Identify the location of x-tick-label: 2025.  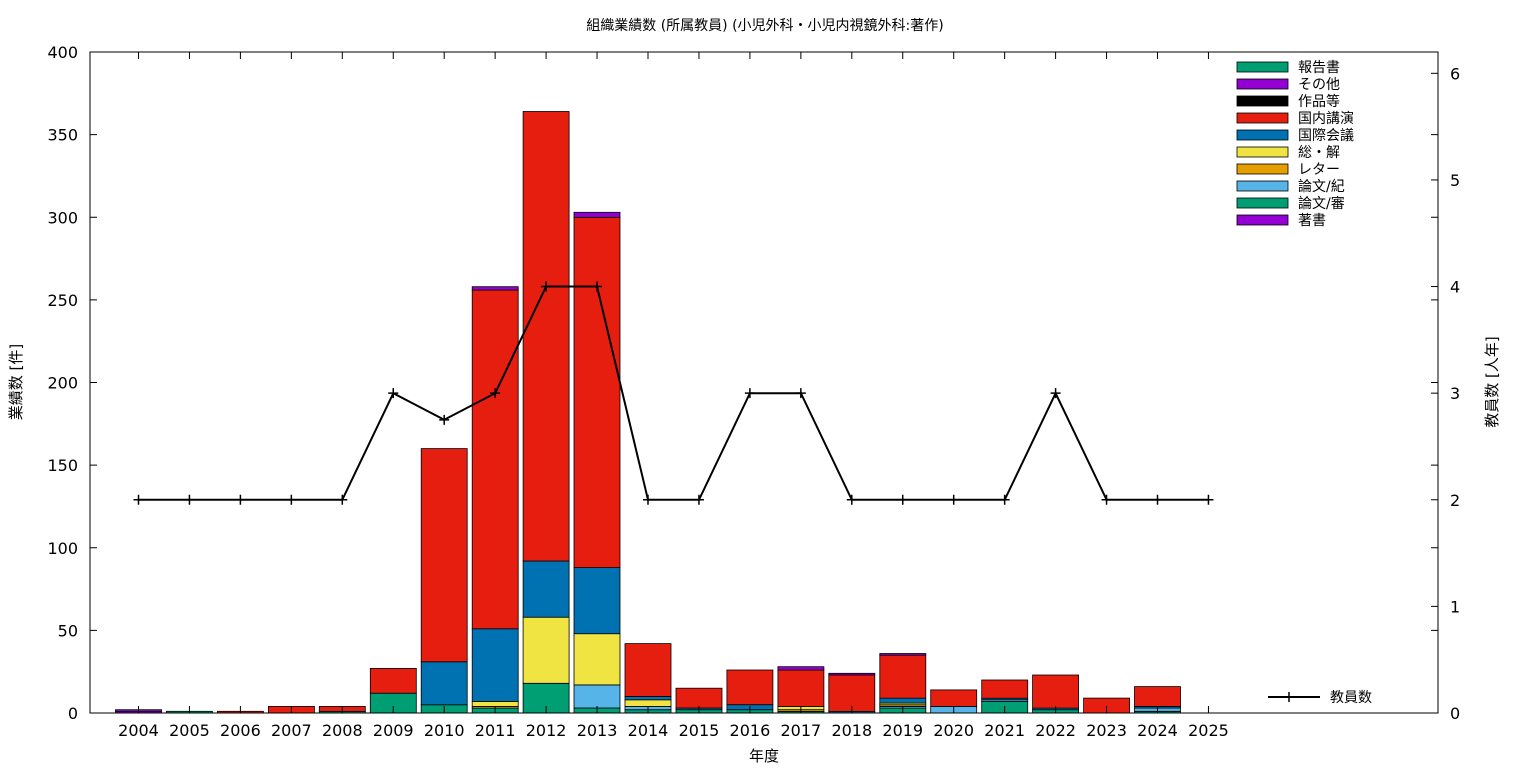
(1208, 730).